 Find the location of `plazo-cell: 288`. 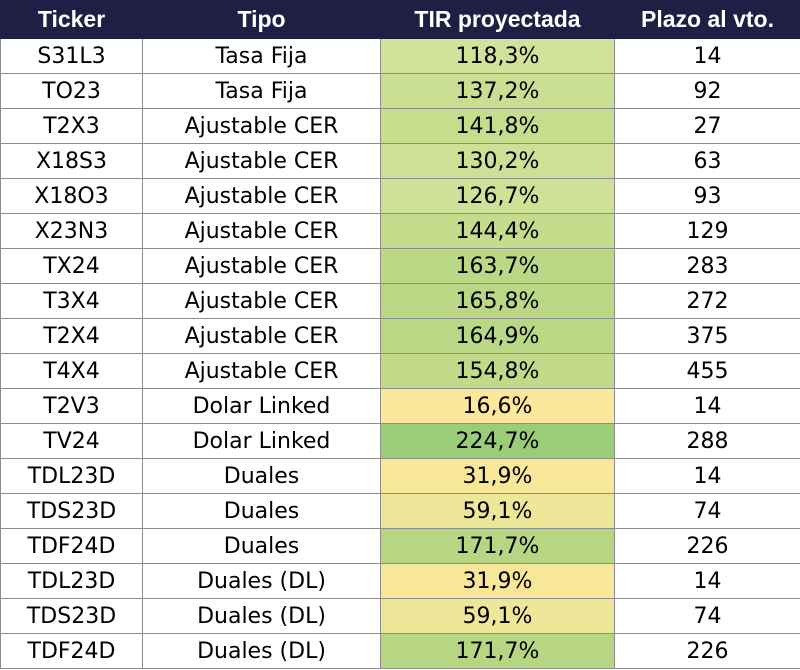

plazo-cell: 288 is located at coordinates (707, 441).